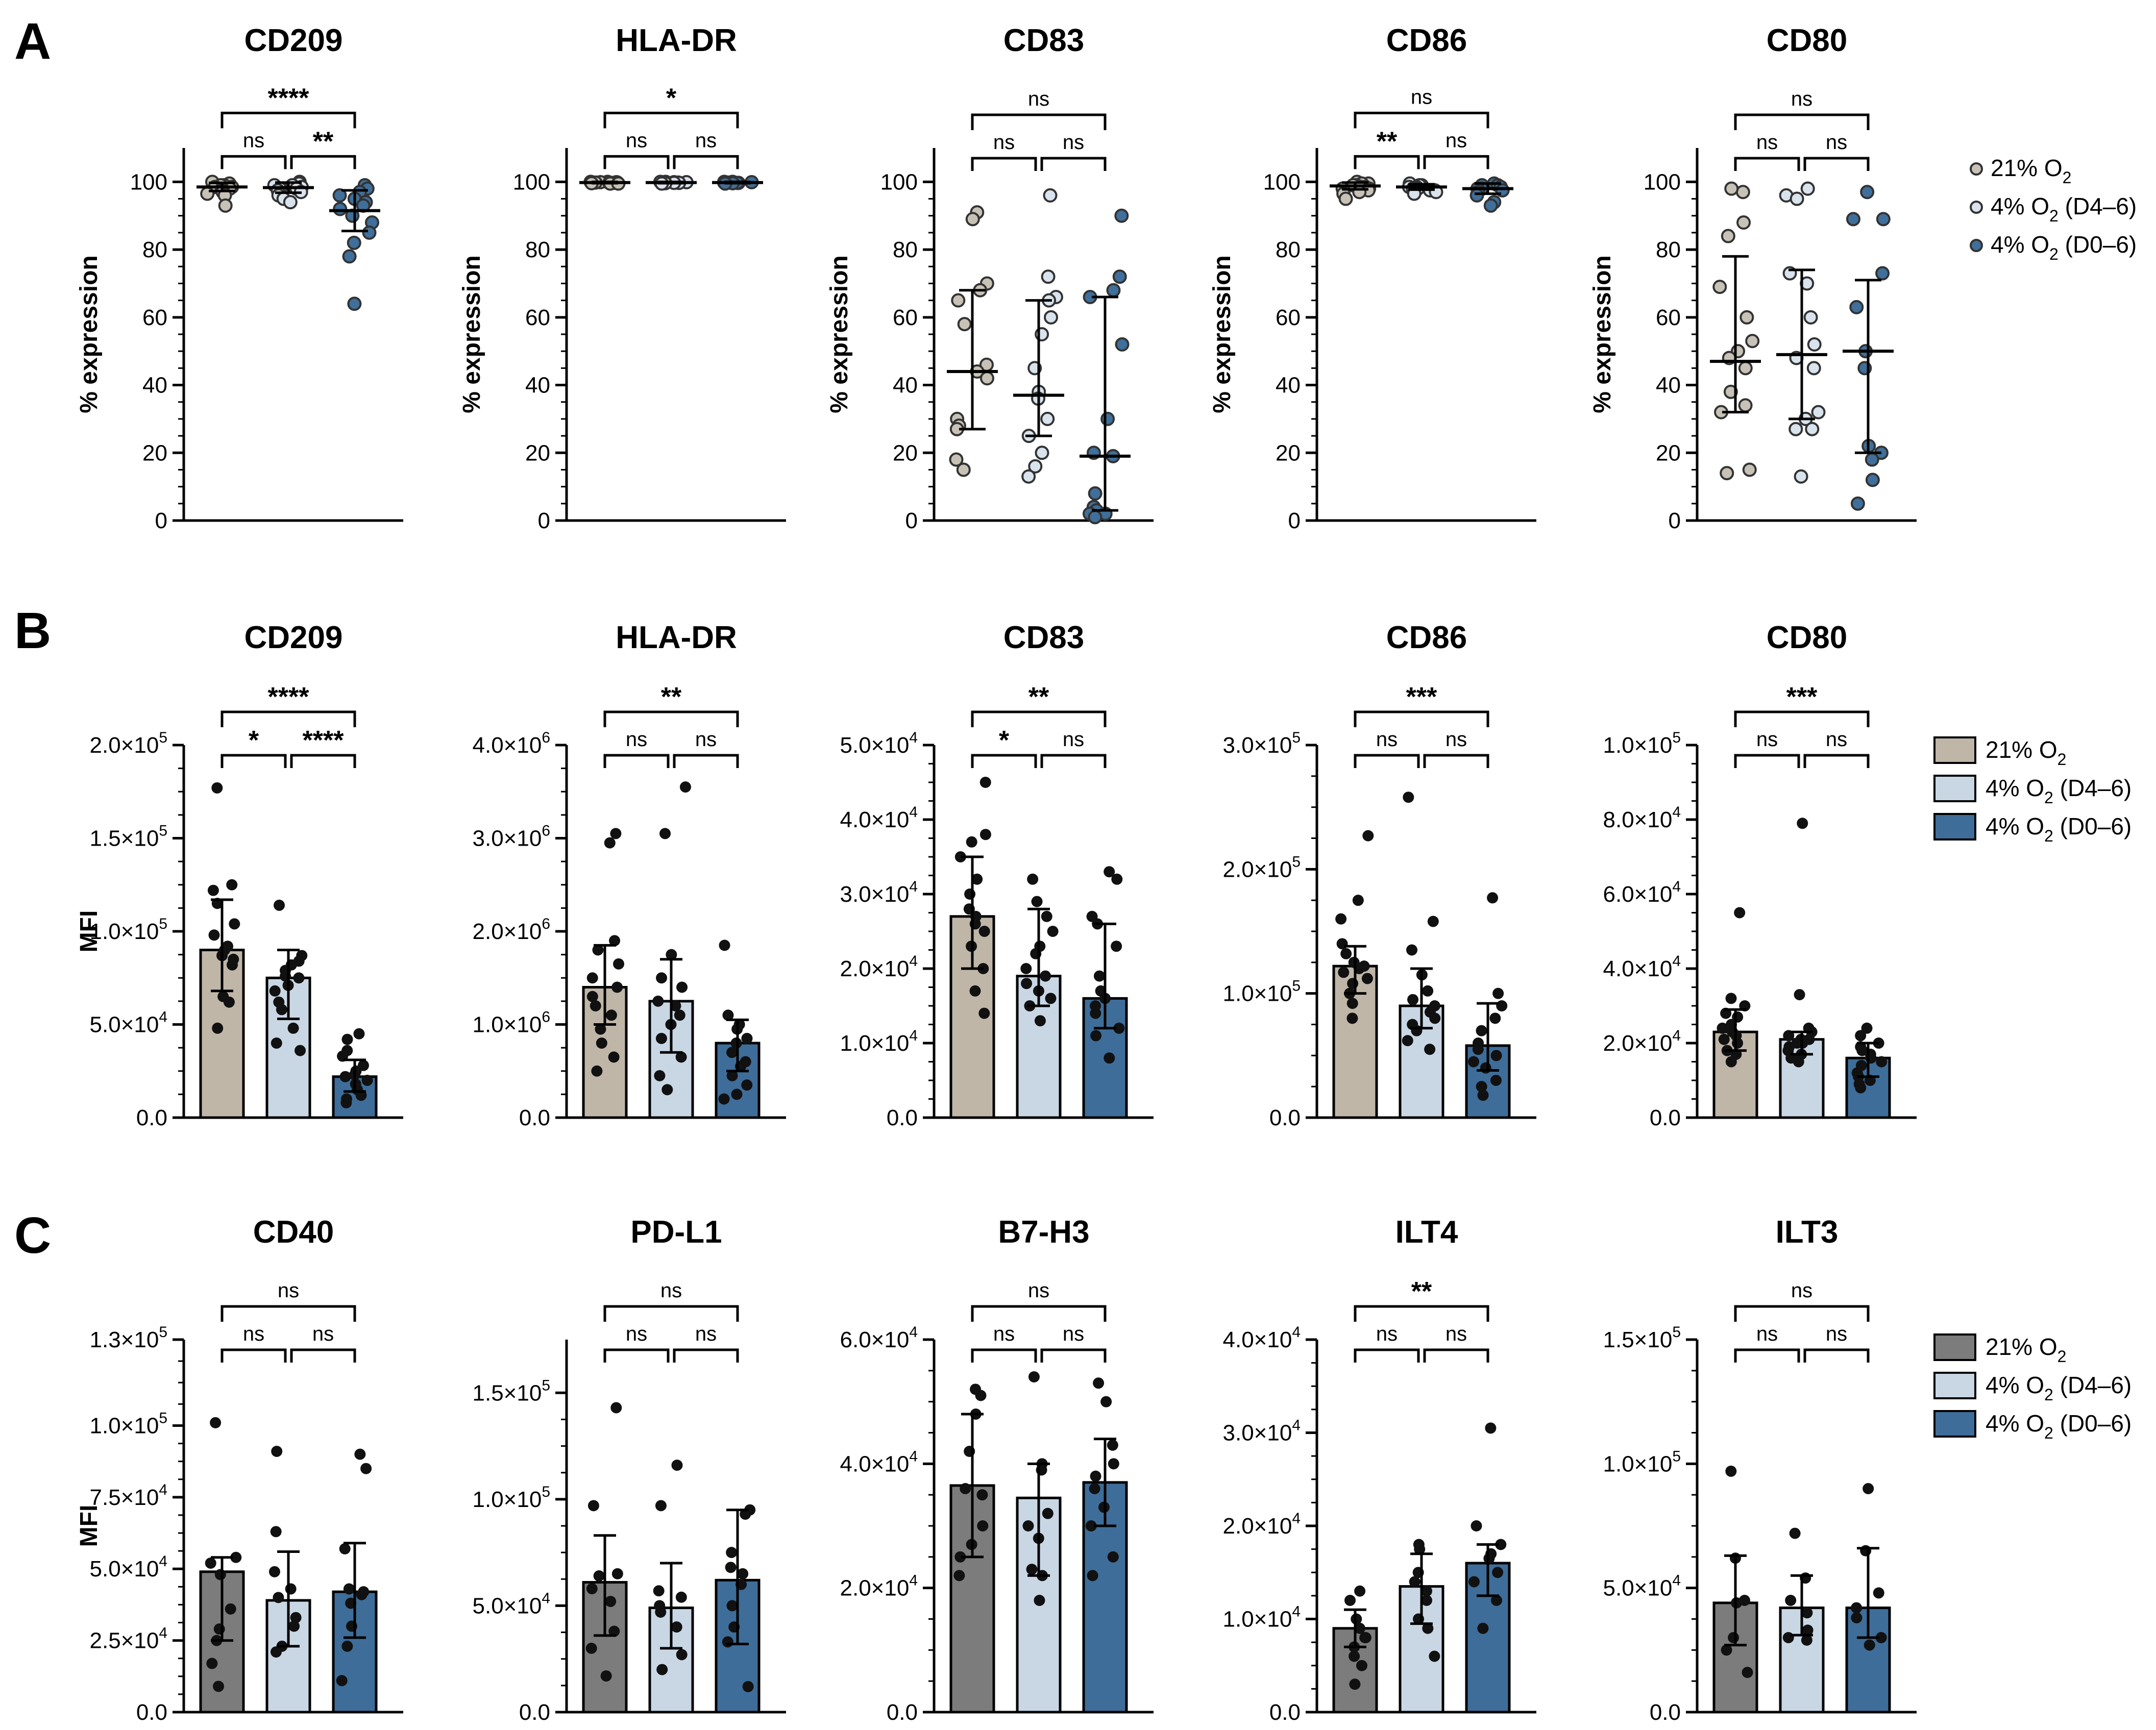 This screenshot has width=2156, height=1730. What do you see at coordinates (1642, 892) in the screenshot?
I see `y-tick-label: 6.0×10⁴` at bounding box center [1642, 892].